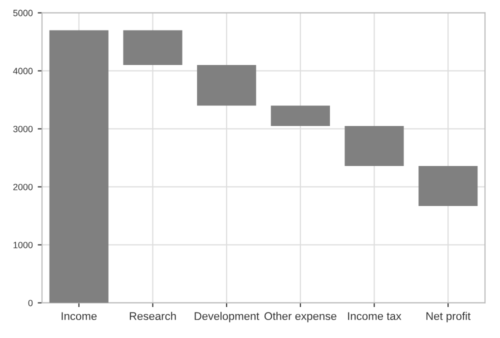 This screenshot has height=338, width=500. What do you see at coordinates (300, 317) in the screenshot?
I see `x-tick-label: Other expense` at bounding box center [300, 317].